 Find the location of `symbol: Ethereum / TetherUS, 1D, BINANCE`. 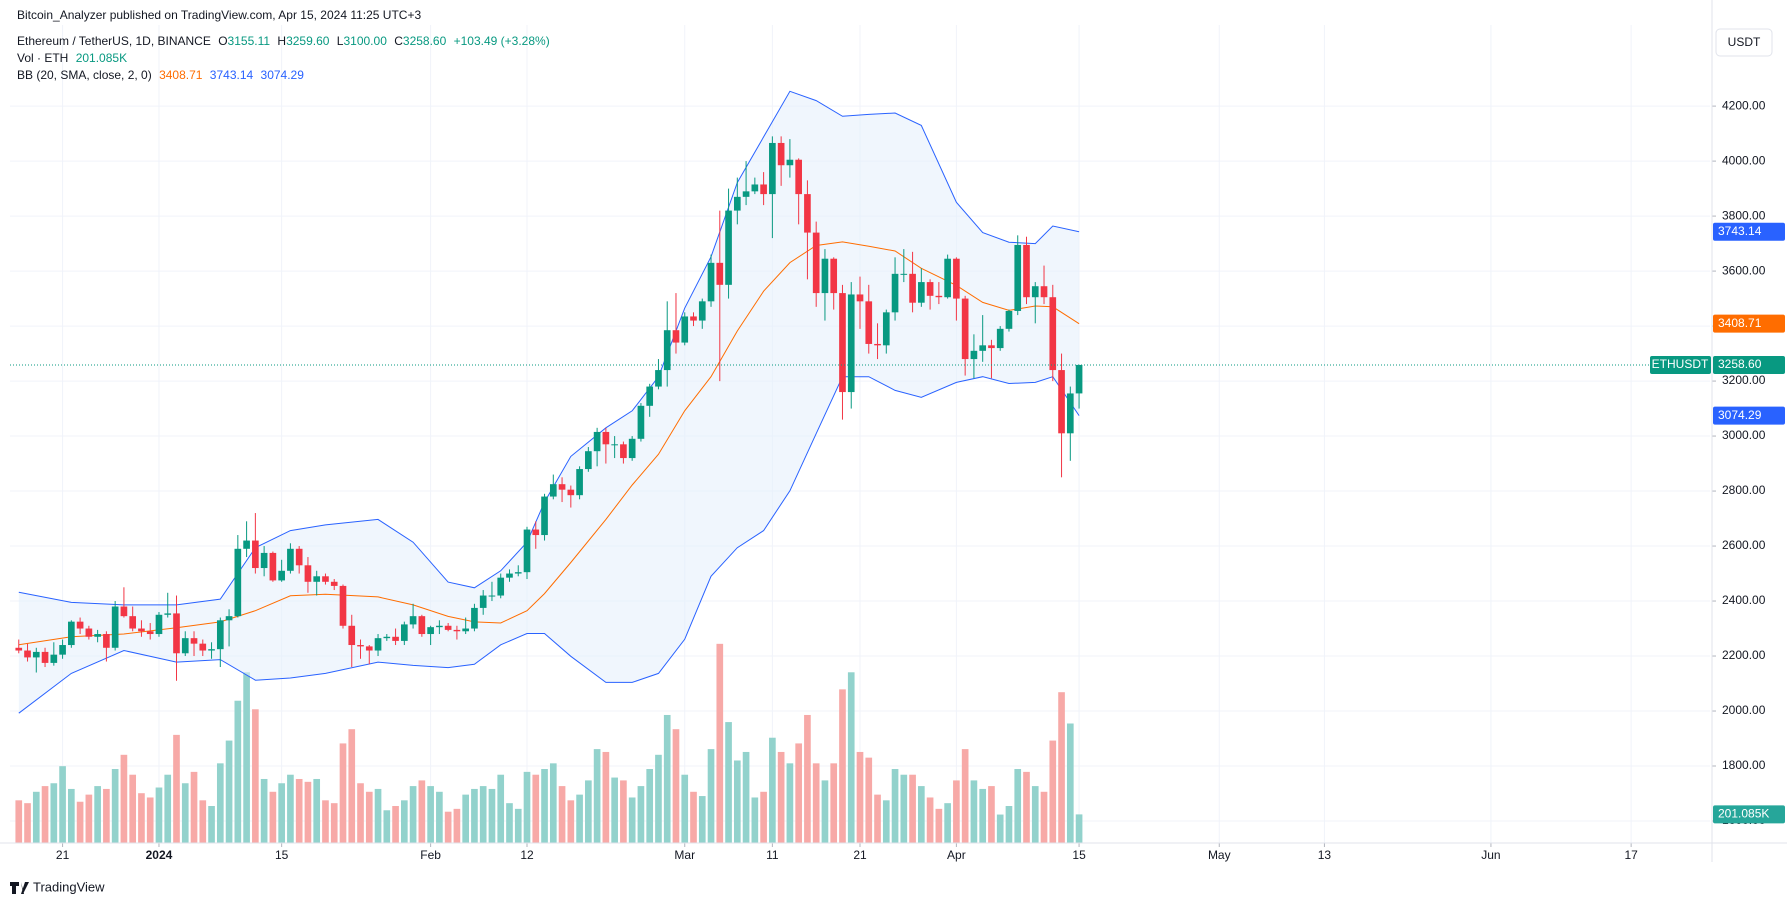

symbol: Ethereum / TetherUS, 1D, BINANCE is located at coordinates (114, 41).